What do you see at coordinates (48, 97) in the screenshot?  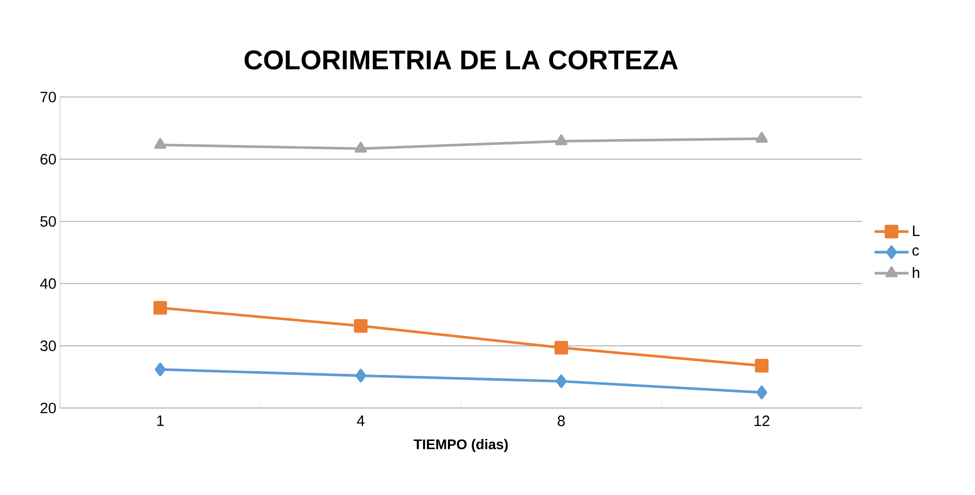 I see `y-tick-label: 70` at bounding box center [48, 97].